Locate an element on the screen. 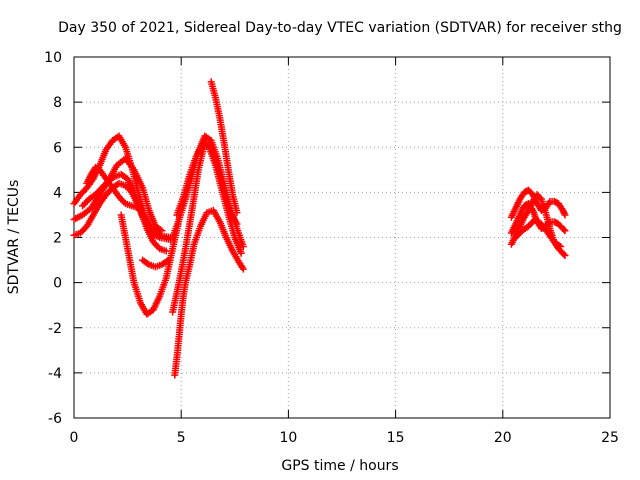  series-arc-l is located at coordinates (224, 147).